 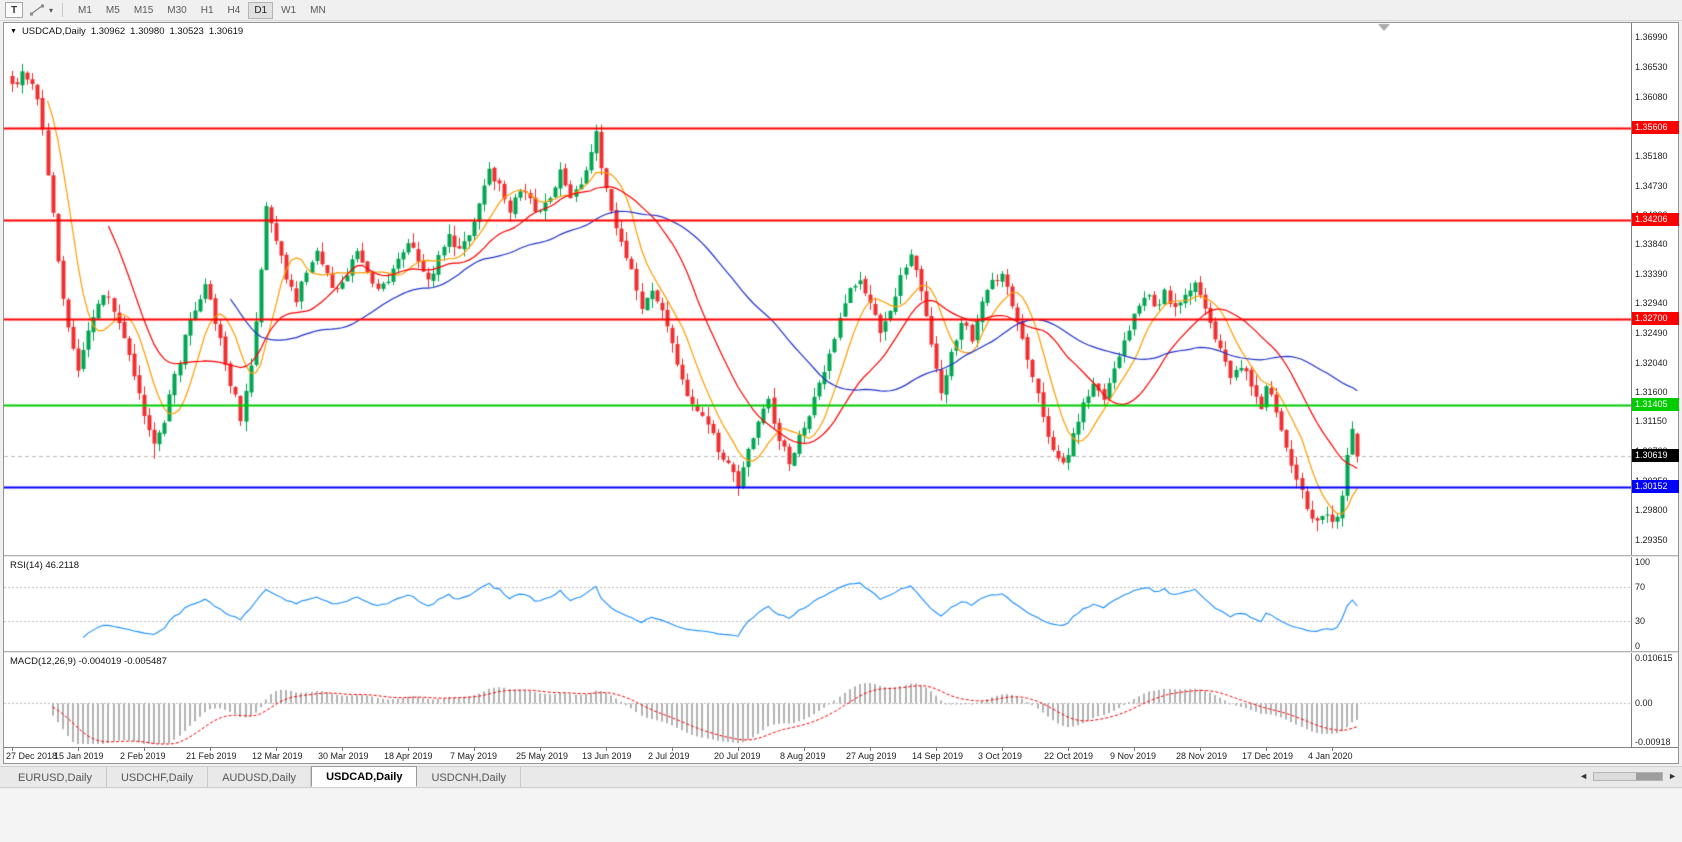 I want to click on price-axis-tick: 1.31150, so click(x=1651, y=421).